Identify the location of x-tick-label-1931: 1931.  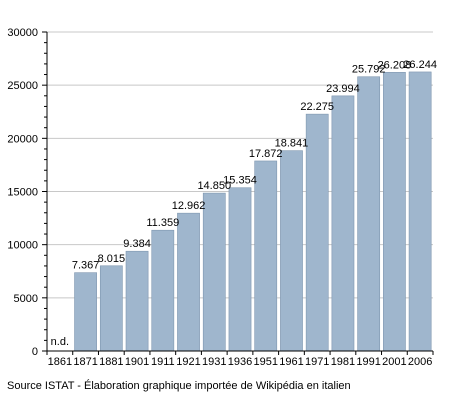
(214, 362).